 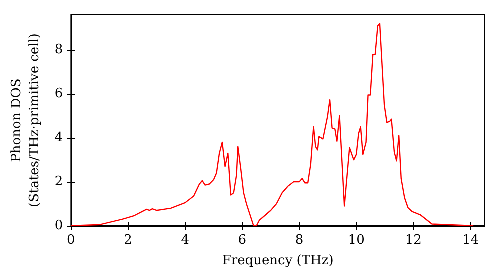 I want to click on x-tick-label: 6, so click(x=242, y=240).